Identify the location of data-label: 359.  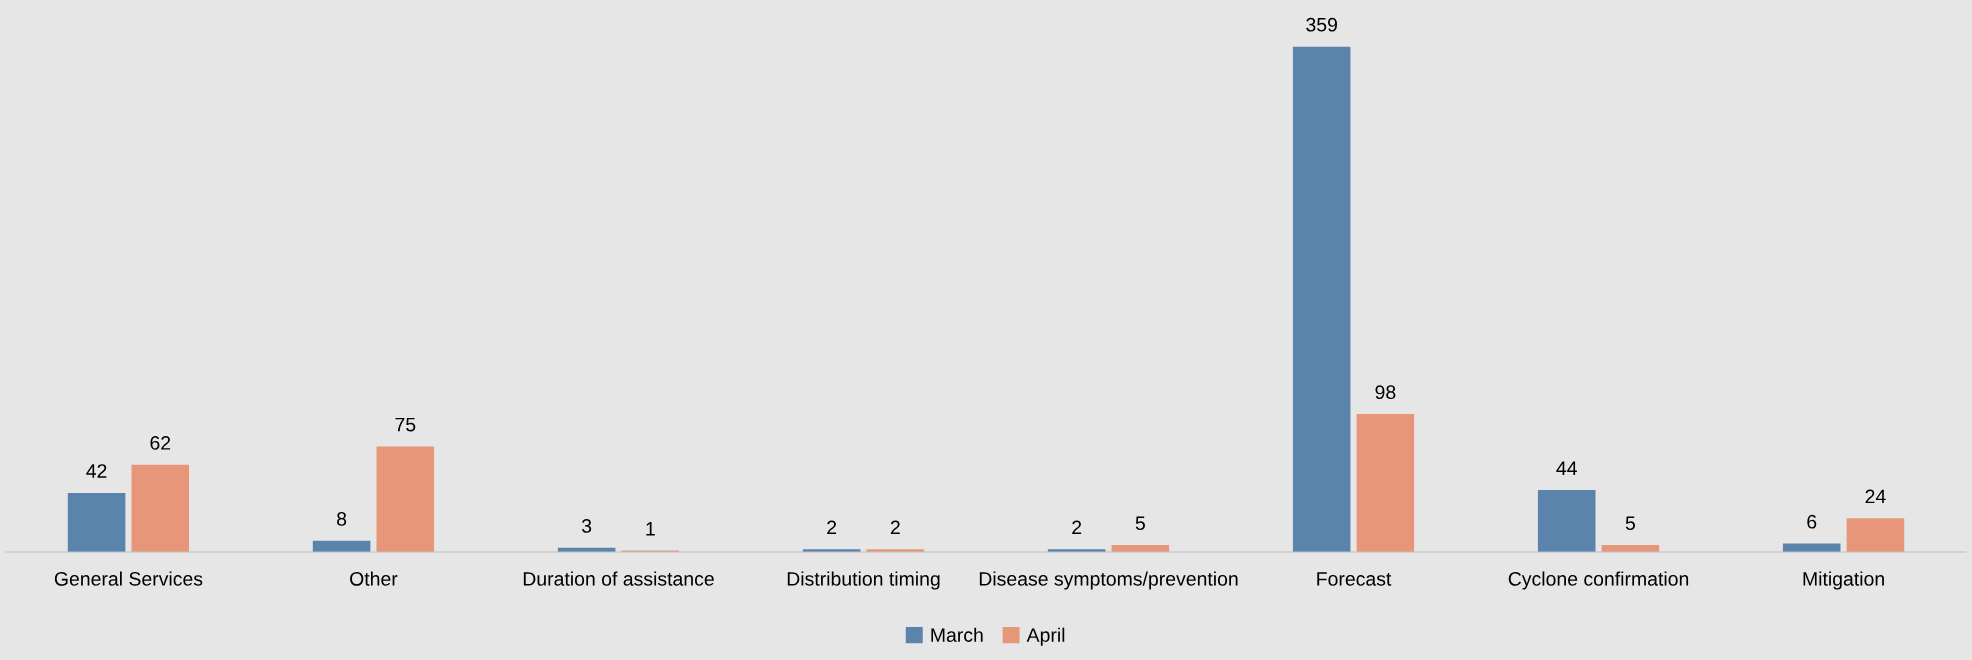
(1321, 24).